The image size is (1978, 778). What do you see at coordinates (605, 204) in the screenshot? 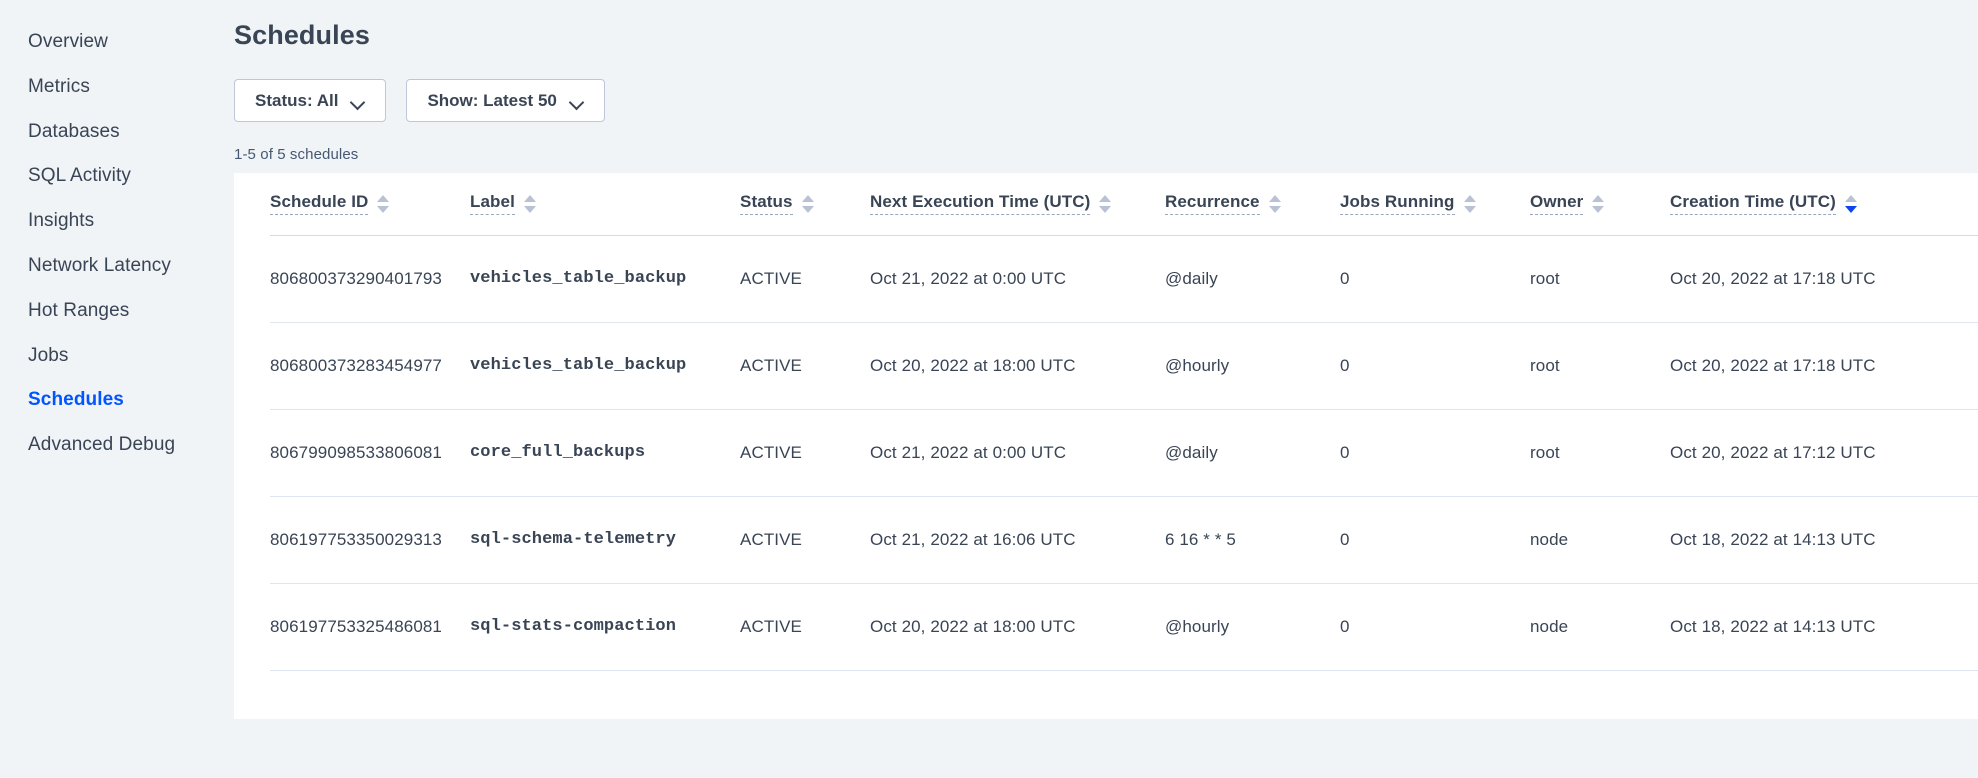
I see `column-header-label: Label` at bounding box center [605, 204].